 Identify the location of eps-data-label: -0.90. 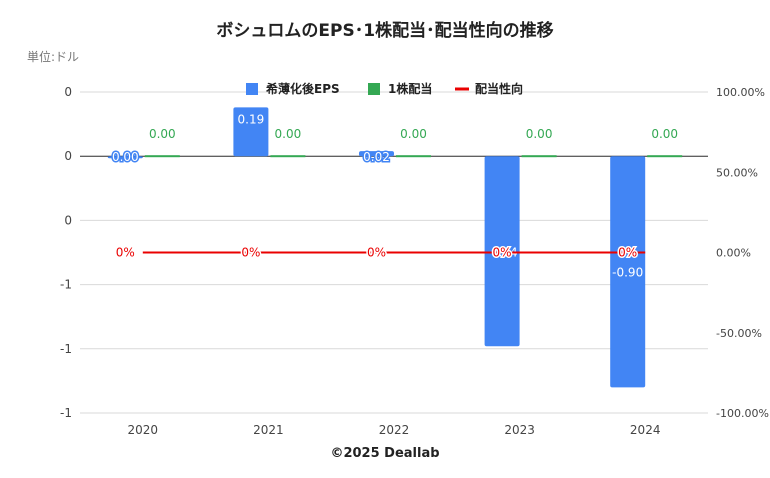
(627, 273).